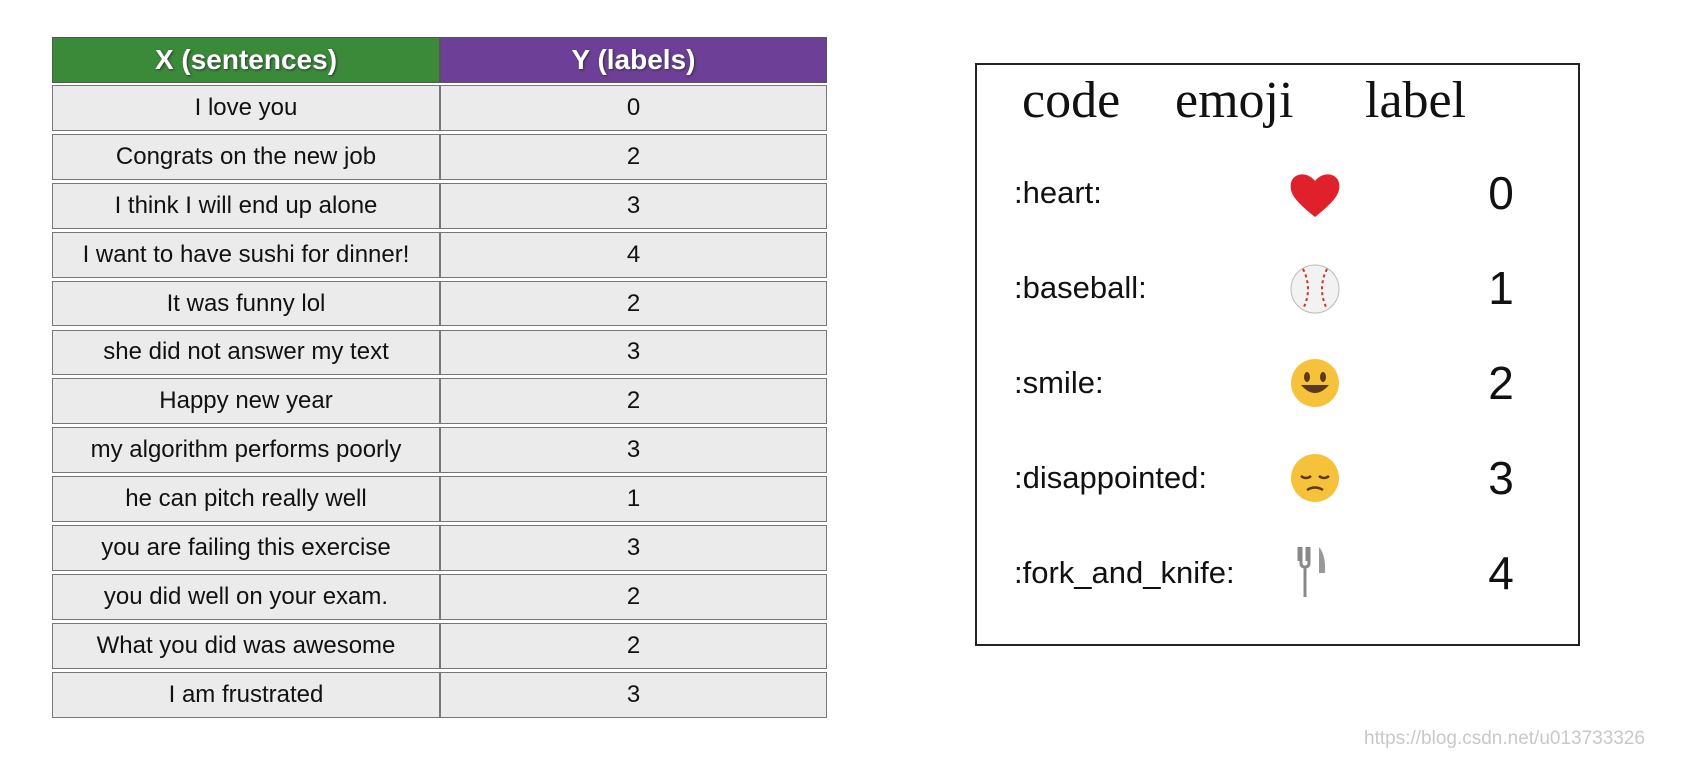 The height and width of the screenshot is (760, 1694). I want to click on sentence-cell: I think I will end up alone, so click(246, 205).